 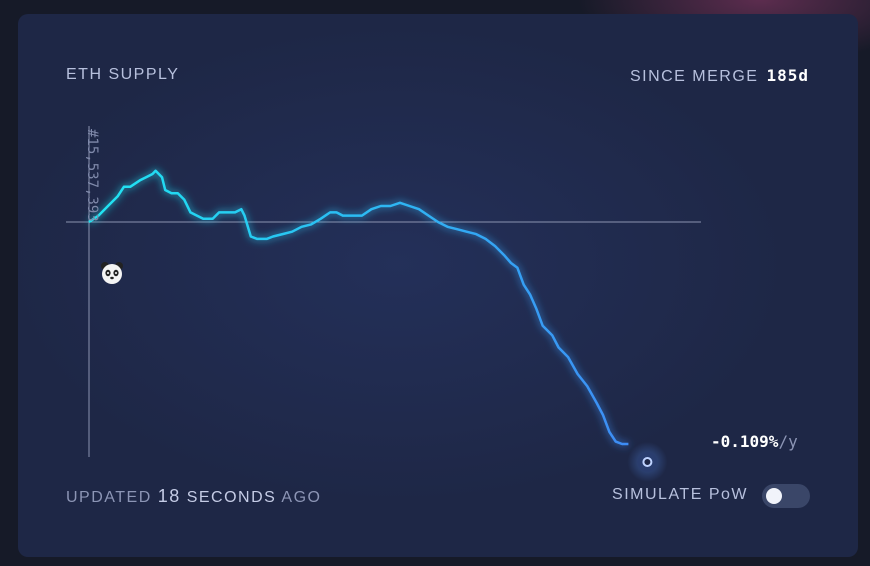 I want to click on supply-rate-unit: /y, so click(x=788, y=441).